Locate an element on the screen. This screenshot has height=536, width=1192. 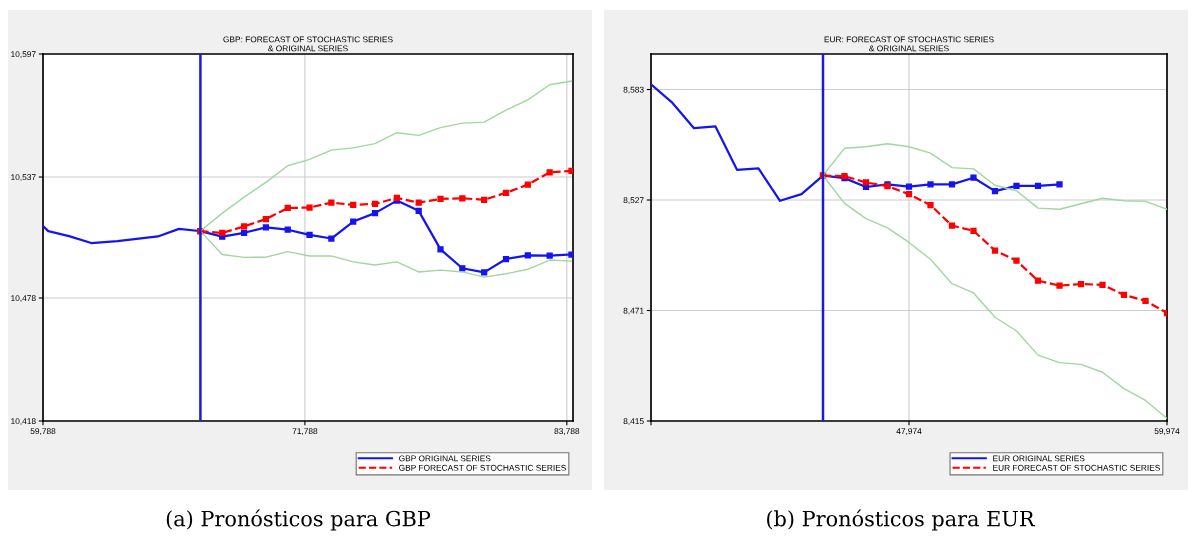
y-tick-label: 8,583 is located at coordinates (633, 90).